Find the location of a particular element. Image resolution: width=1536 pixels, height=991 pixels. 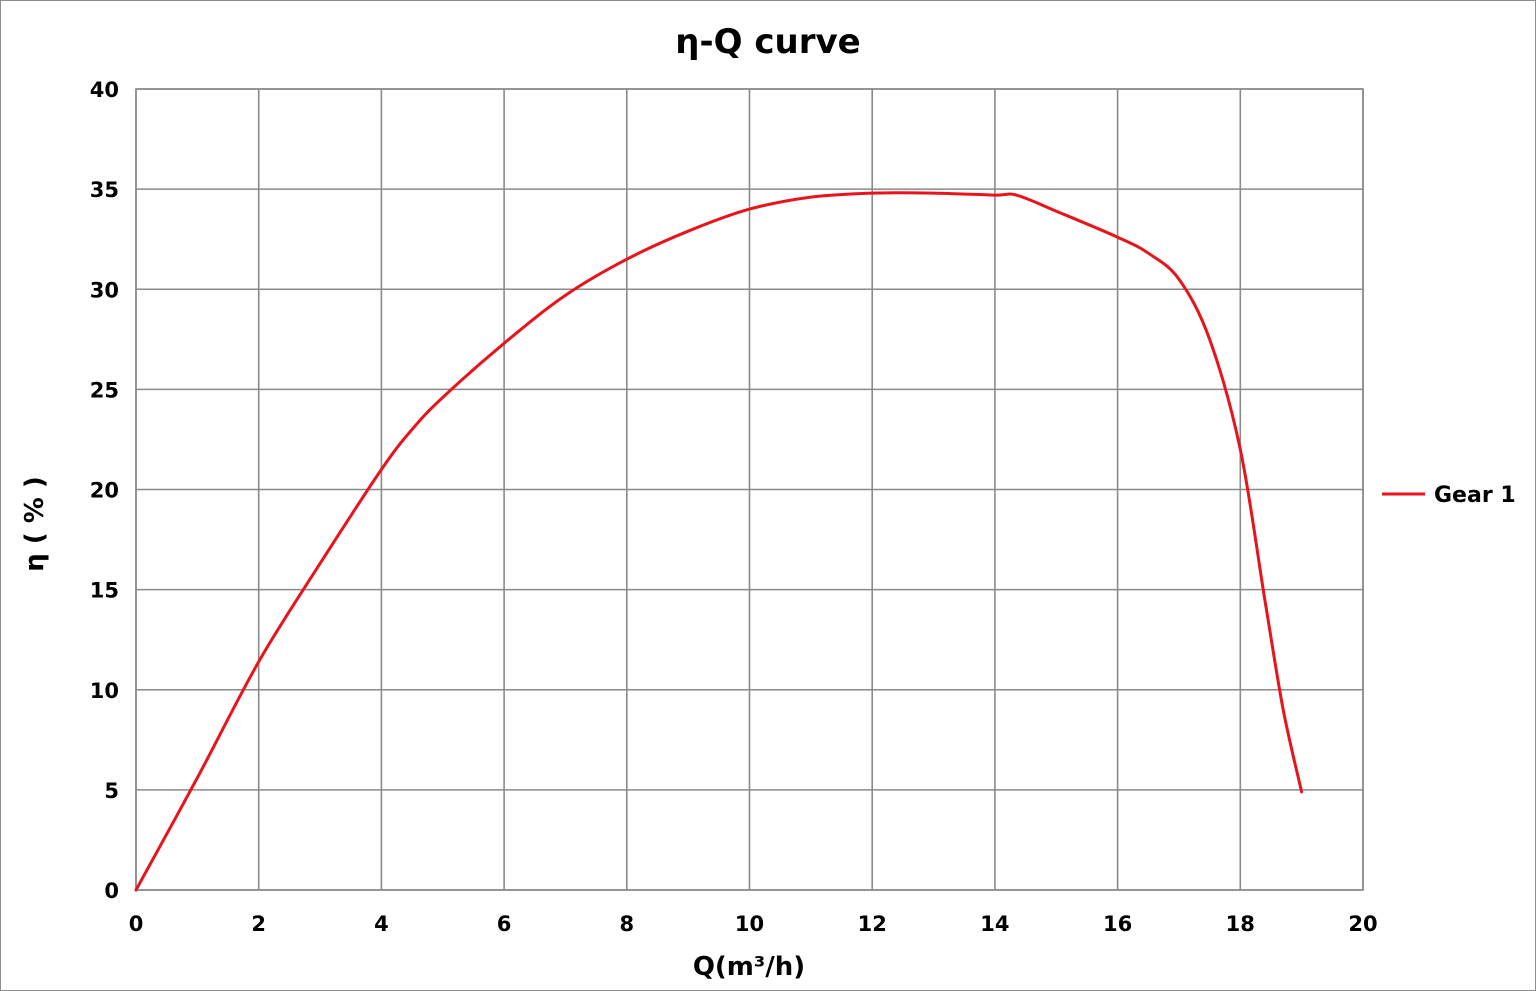

legend: Gear 1 is located at coordinates (1449, 495).